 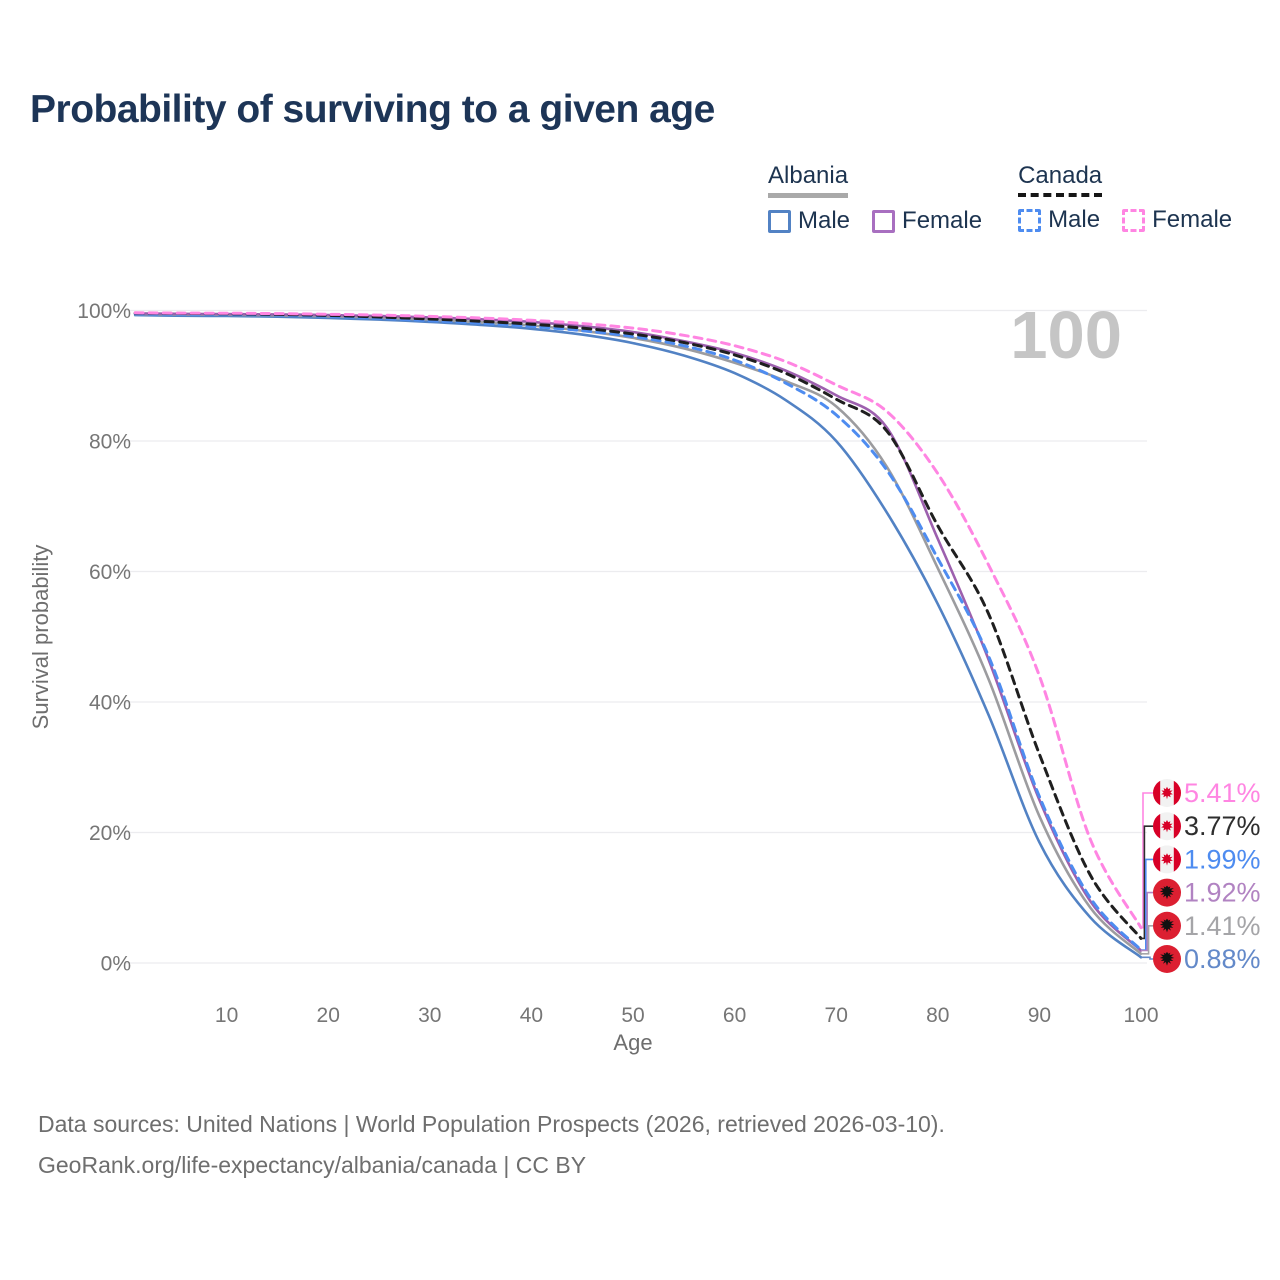 What do you see at coordinates (1066, 335) in the screenshot?
I see `age-watermark: 100` at bounding box center [1066, 335].